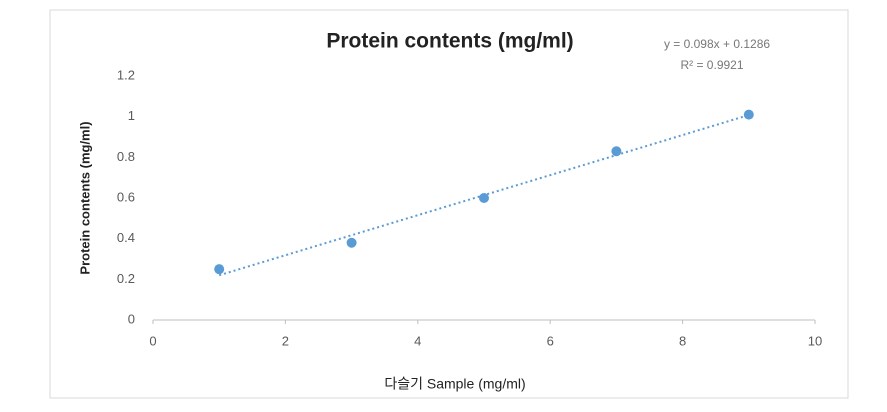  I want to click on x-tick-label: 2, so click(285, 340).